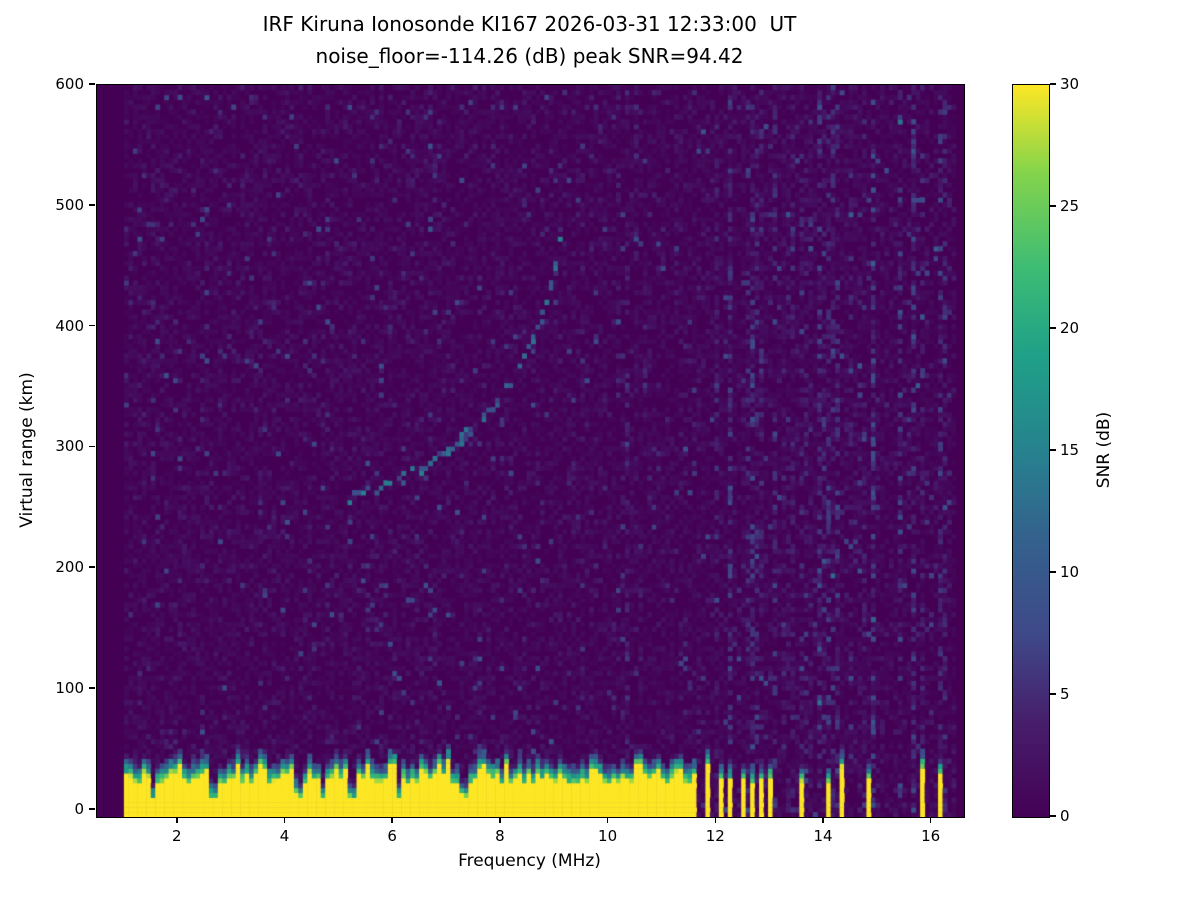  Describe the element at coordinates (1031, 451) in the screenshot. I see `colorbar-gradient` at that location.